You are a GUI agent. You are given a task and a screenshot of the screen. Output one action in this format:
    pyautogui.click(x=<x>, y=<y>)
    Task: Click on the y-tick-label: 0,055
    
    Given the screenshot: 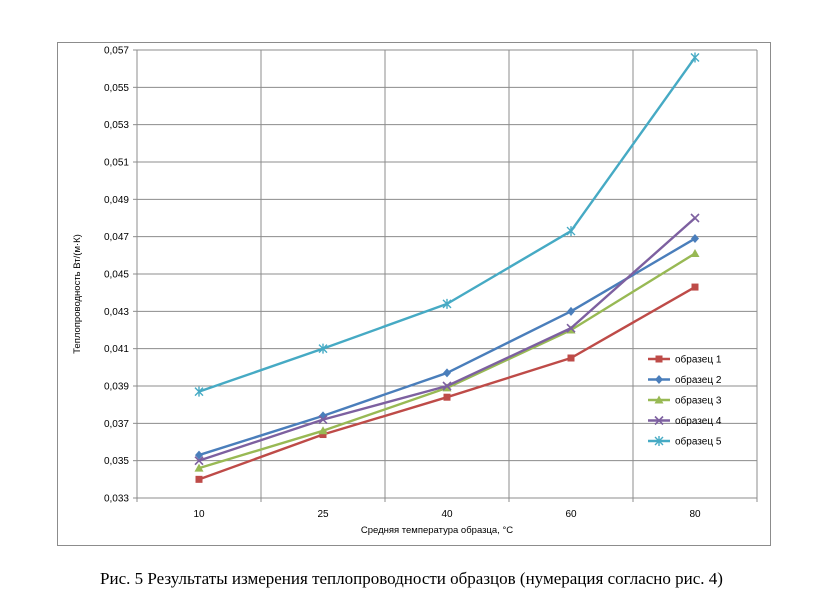 What is the action you would take?
    pyautogui.click(x=116, y=88)
    